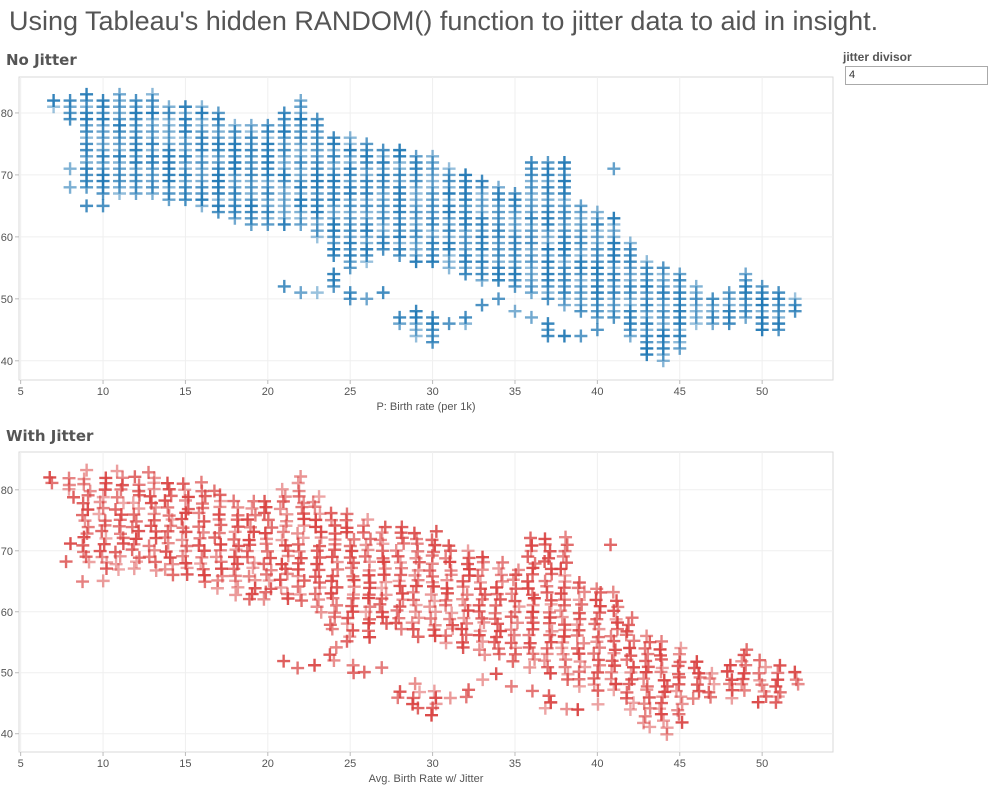 The height and width of the screenshot is (795, 996). Describe the element at coordinates (597, 764) in the screenshot. I see `x-tick-label: 40` at that location.